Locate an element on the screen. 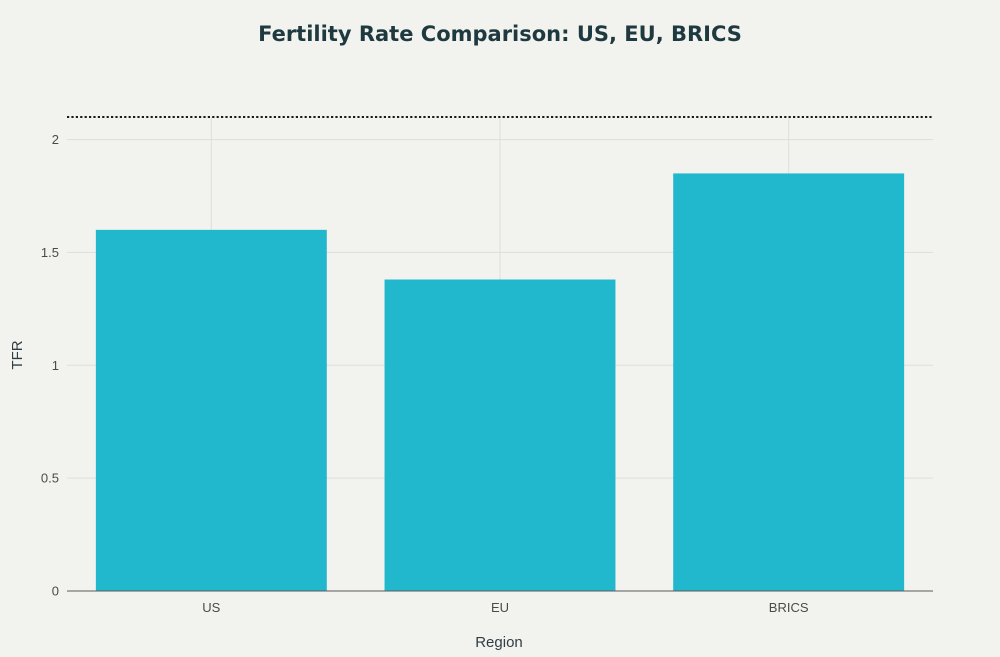 The width and height of the screenshot is (1000, 657). bar-brics is located at coordinates (789, 382).